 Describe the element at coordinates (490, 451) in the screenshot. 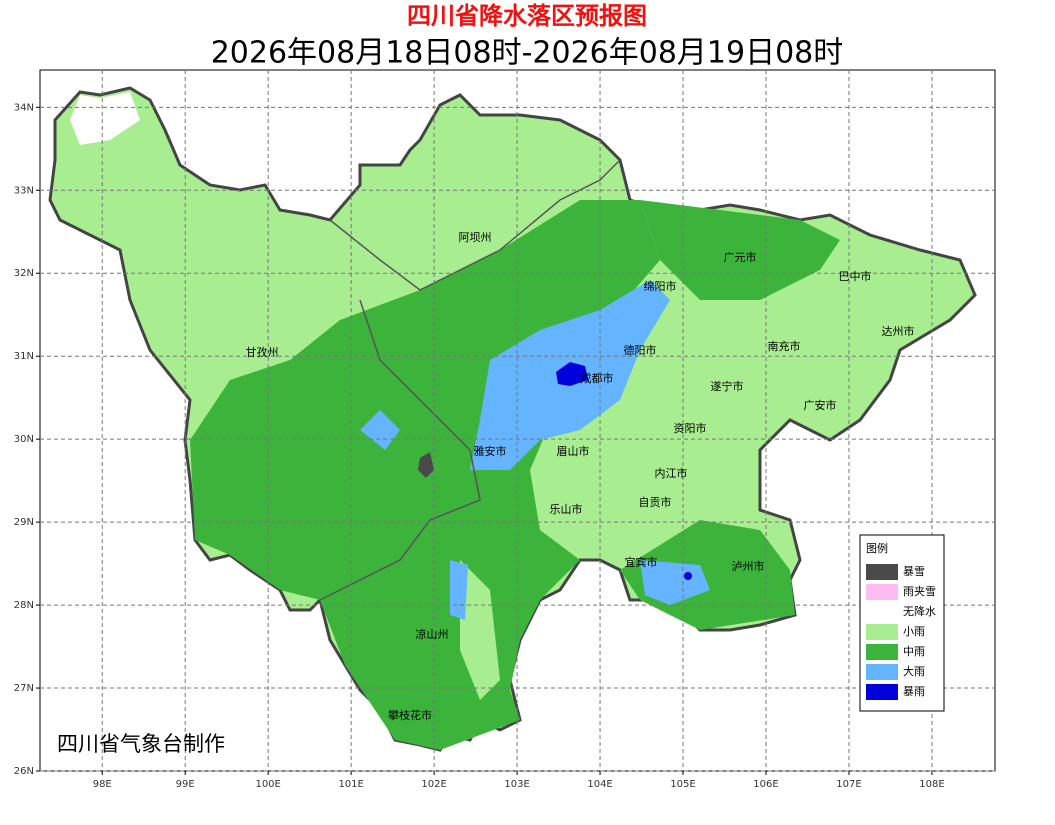

I see `city-label: 雅安市` at that location.